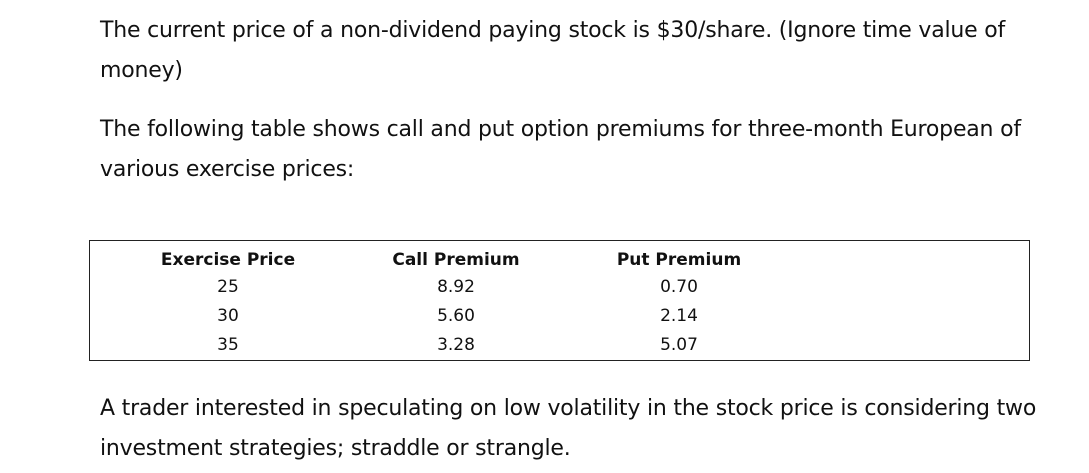 Image resolution: width=1089 pixels, height=473 pixels. What do you see at coordinates (228, 345) in the screenshot?
I see `exercise-price-cell: 35` at bounding box center [228, 345].